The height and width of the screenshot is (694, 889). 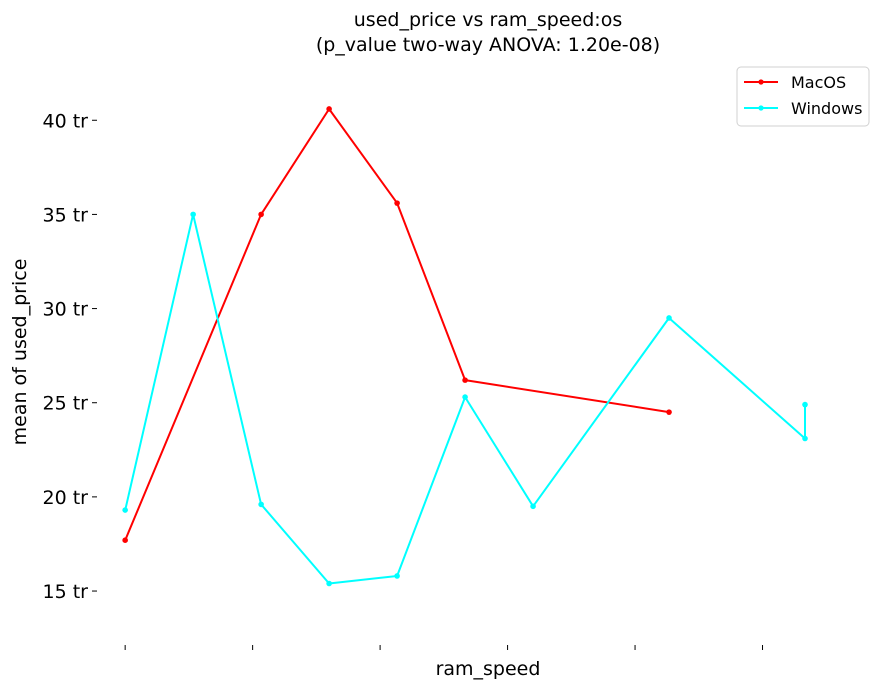 What do you see at coordinates (66, 498) in the screenshot?
I see `y-tick-label: 20 tr` at bounding box center [66, 498].